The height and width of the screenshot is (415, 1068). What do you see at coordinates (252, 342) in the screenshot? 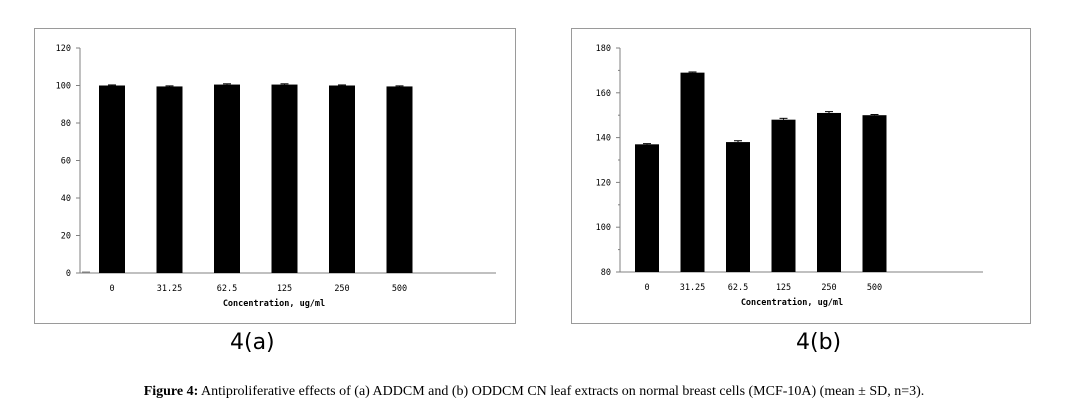
I see `panel-label-a: 4(a)` at bounding box center [252, 342].